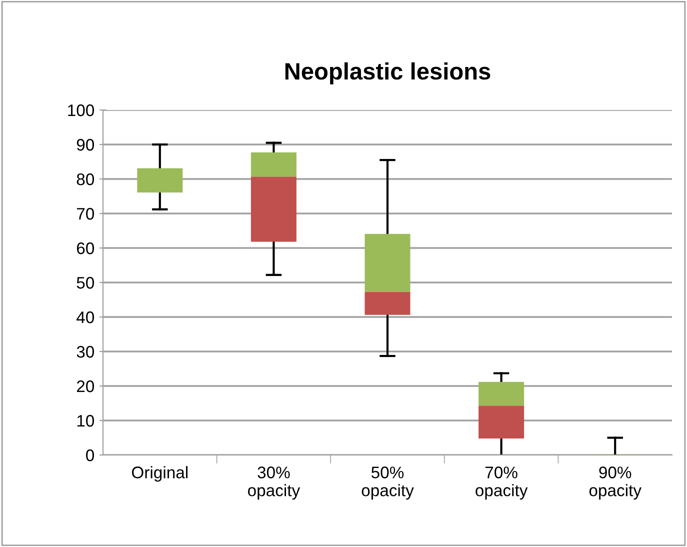 The image size is (687, 547). I want to click on y-tick-label: 70, so click(85, 214).